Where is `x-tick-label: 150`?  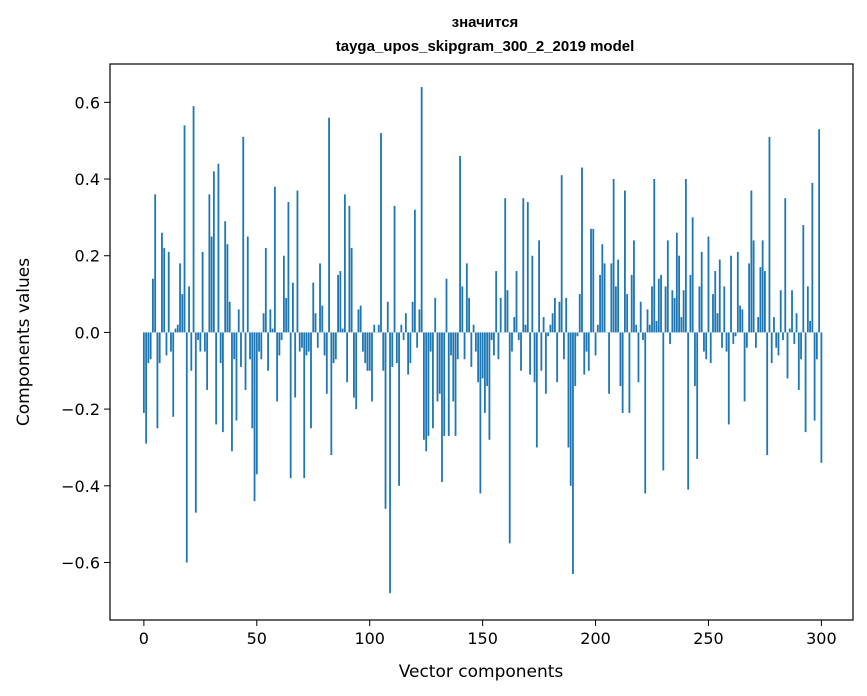 x-tick-label: 150 is located at coordinates (482, 638).